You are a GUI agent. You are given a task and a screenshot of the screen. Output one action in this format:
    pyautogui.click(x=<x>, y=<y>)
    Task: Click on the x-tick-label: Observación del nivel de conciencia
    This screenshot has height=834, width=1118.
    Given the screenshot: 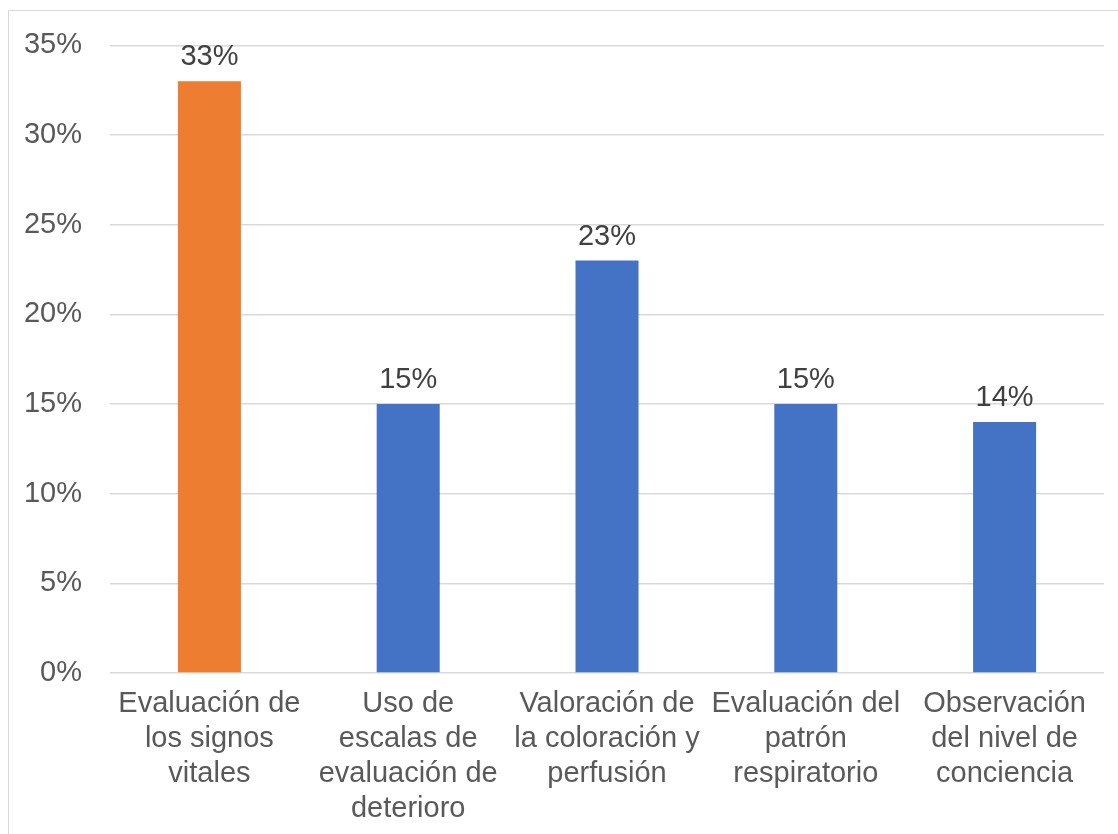 What is the action you would take?
    pyautogui.click(x=1005, y=737)
    